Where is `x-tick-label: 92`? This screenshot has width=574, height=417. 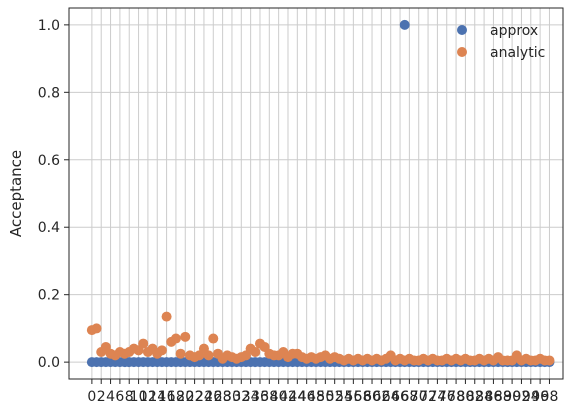
x-tick-label: 92 is located at coordinates (522, 397).